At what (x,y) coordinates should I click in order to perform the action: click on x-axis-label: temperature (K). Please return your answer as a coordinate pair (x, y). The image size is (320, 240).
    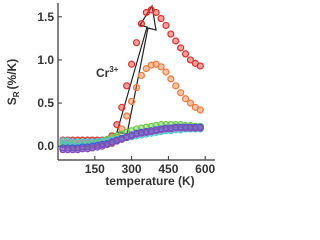
    Looking at the image, I should click on (149, 181).